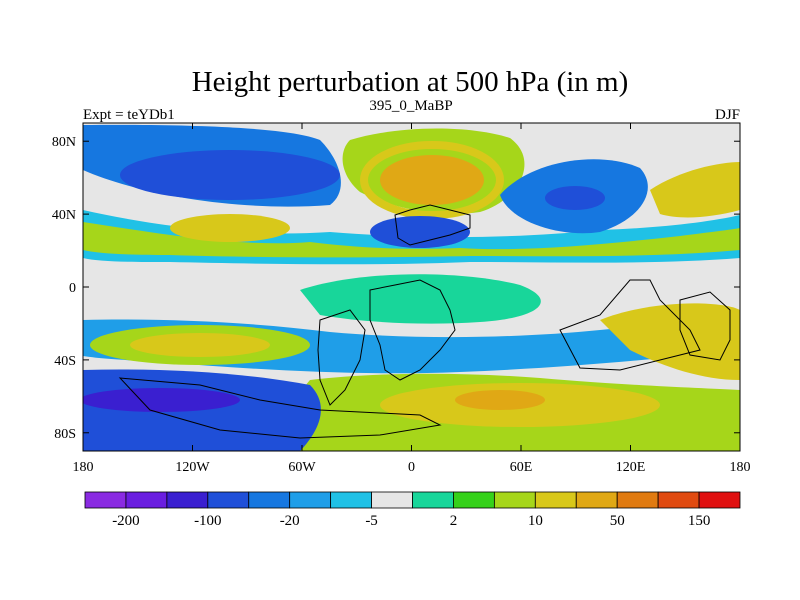  Describe the element at coordinates (670, 341) in the screenshot. I see `south-high-east` at that location.